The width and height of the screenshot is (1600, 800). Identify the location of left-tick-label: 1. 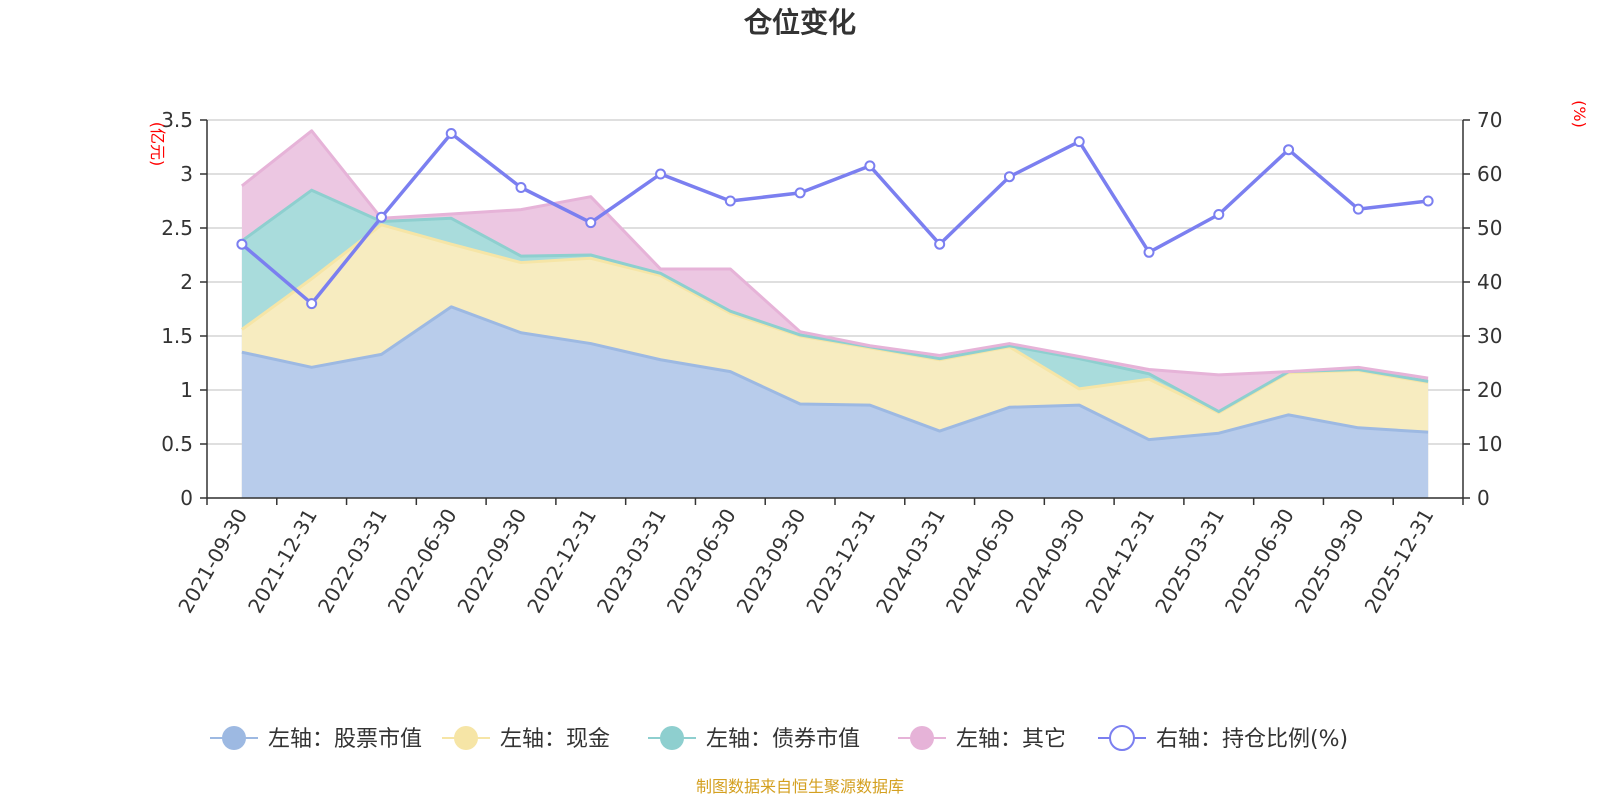
(186, 390).